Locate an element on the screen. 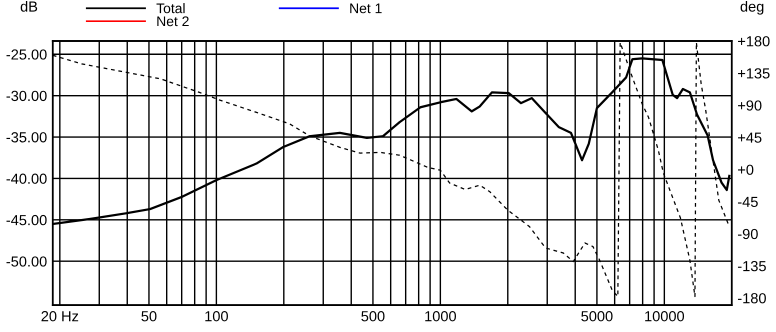  y-tick-label: -50.00 is located at coordinates (26, 261).